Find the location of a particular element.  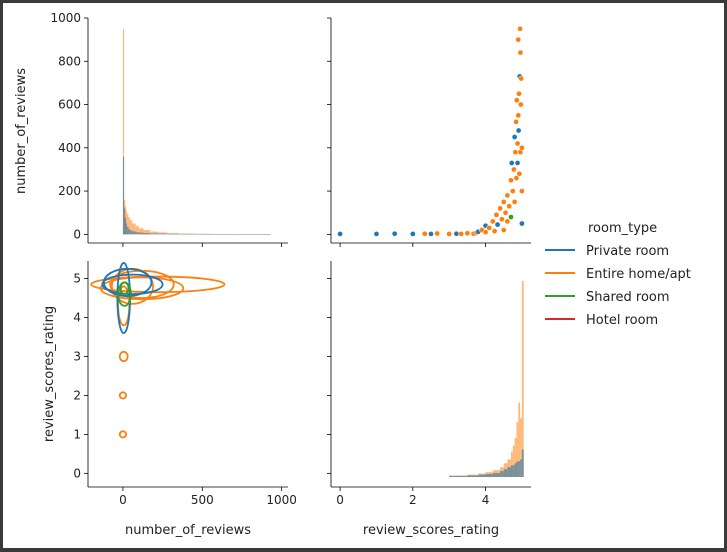

y-tick-label: 400 is located at coordinates (69, 148).